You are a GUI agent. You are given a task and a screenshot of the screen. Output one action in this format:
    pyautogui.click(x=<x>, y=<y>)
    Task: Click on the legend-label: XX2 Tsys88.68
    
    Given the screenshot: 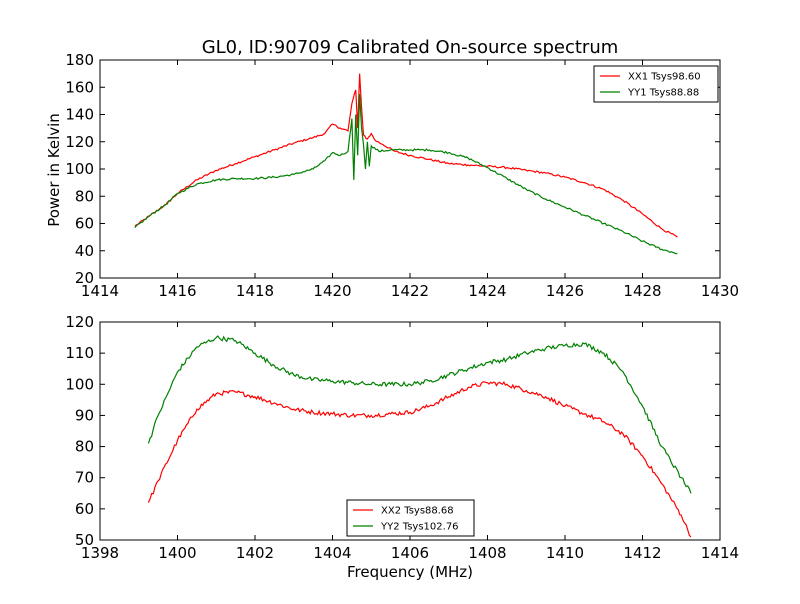 What is the action you would take?
    pyautogui.click(x=417, y=511)
    